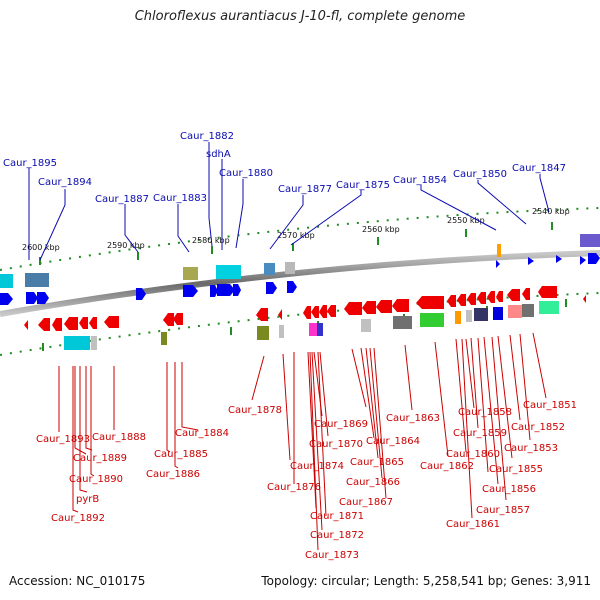 The width and height of the screenshot is (600, 600). I want to click on gene-label-caur-1847: Caur_1847, so click(539, 168).